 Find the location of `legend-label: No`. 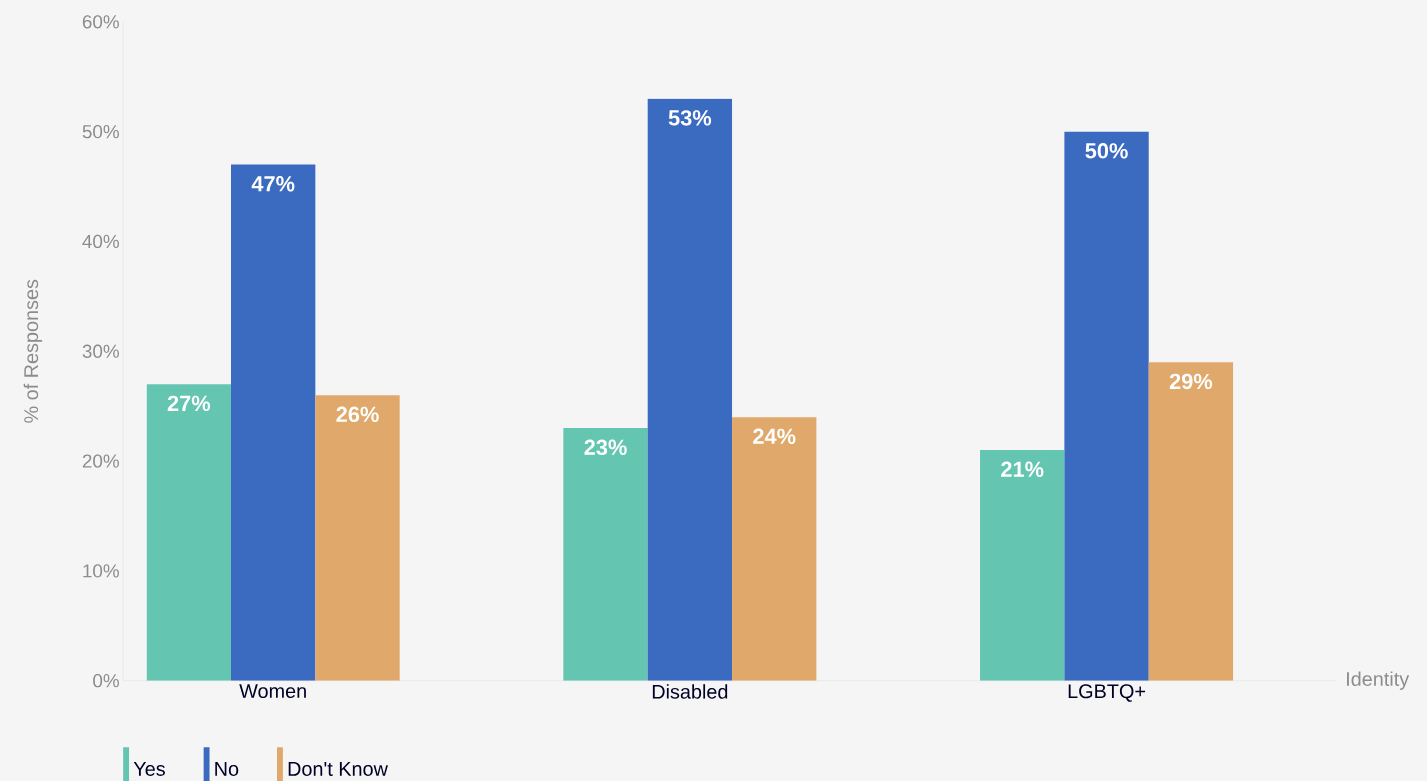

legend-label: No is located at coordinates (227, 769).